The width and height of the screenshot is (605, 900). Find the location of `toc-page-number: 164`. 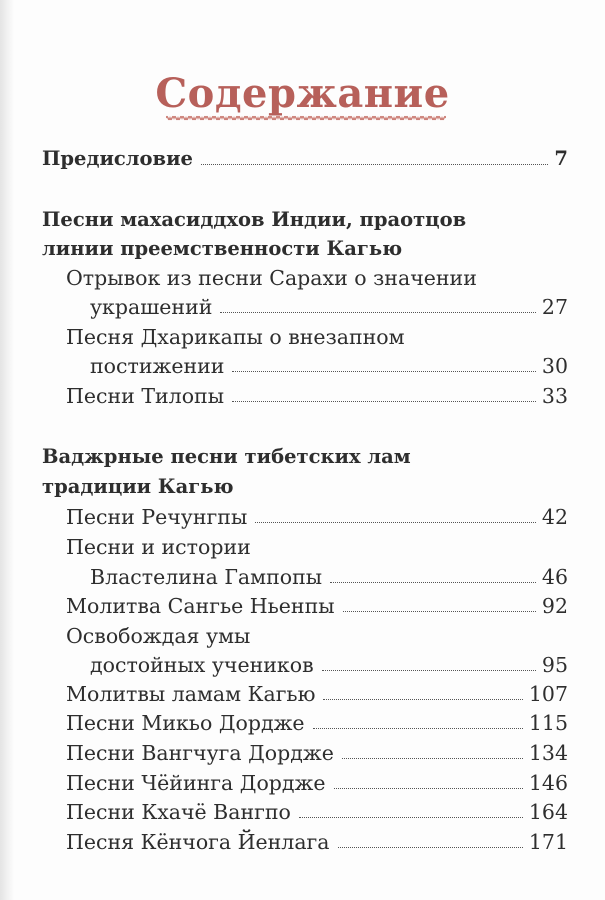

toc-page-number: 164 is located at coordinates (548, 812).